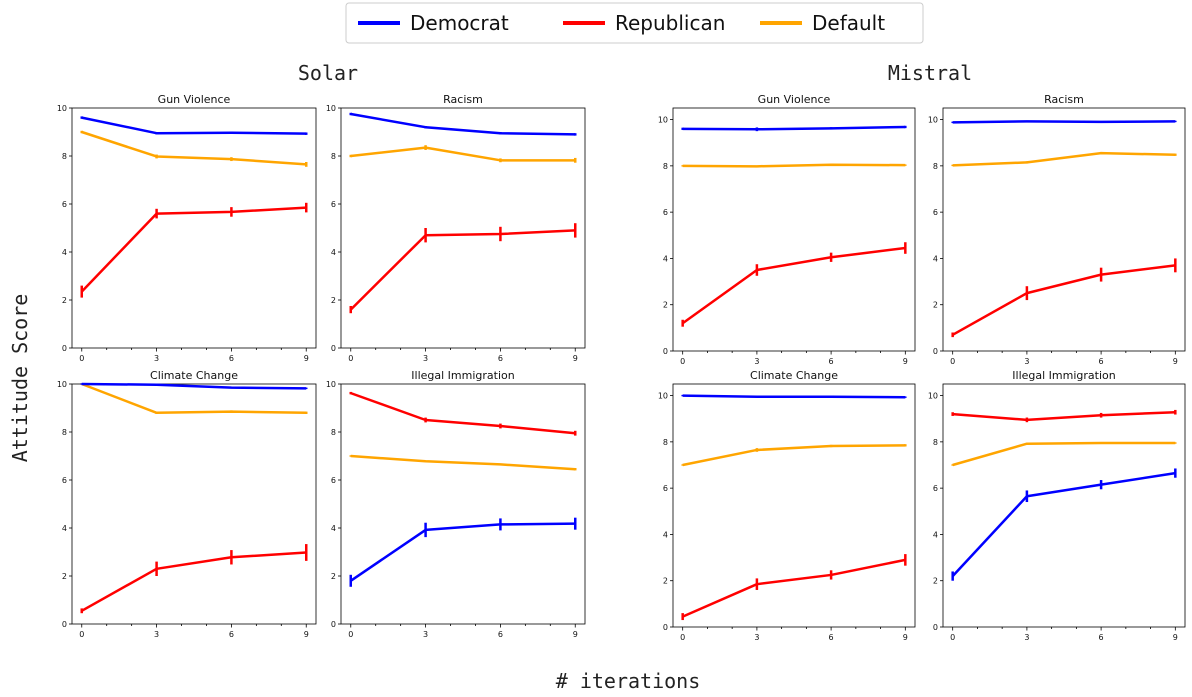 This screenshot has width=1192, height=697. I want to click on panel-solar-gun-violence: Gun Violence 0 2 4 6 8 10 0 3 6 9, so click(187, 228).